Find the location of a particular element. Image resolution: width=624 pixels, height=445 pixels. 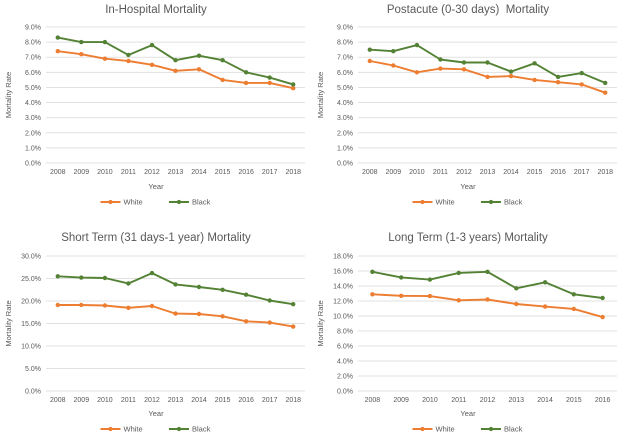

x-tick-labels: 2008 2009 2010 2011 2012 2013 2014 2015 2016 is located at coordinates (488, 400).